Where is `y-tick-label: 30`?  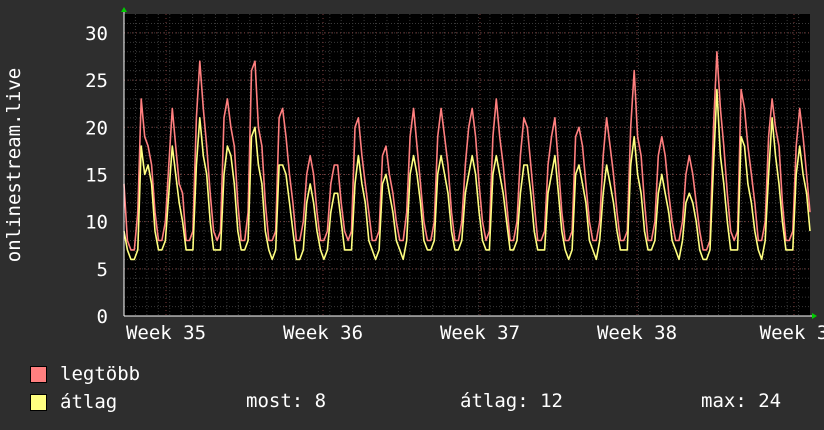 y-tick-label: 30 is located at coordinates (96, 34).